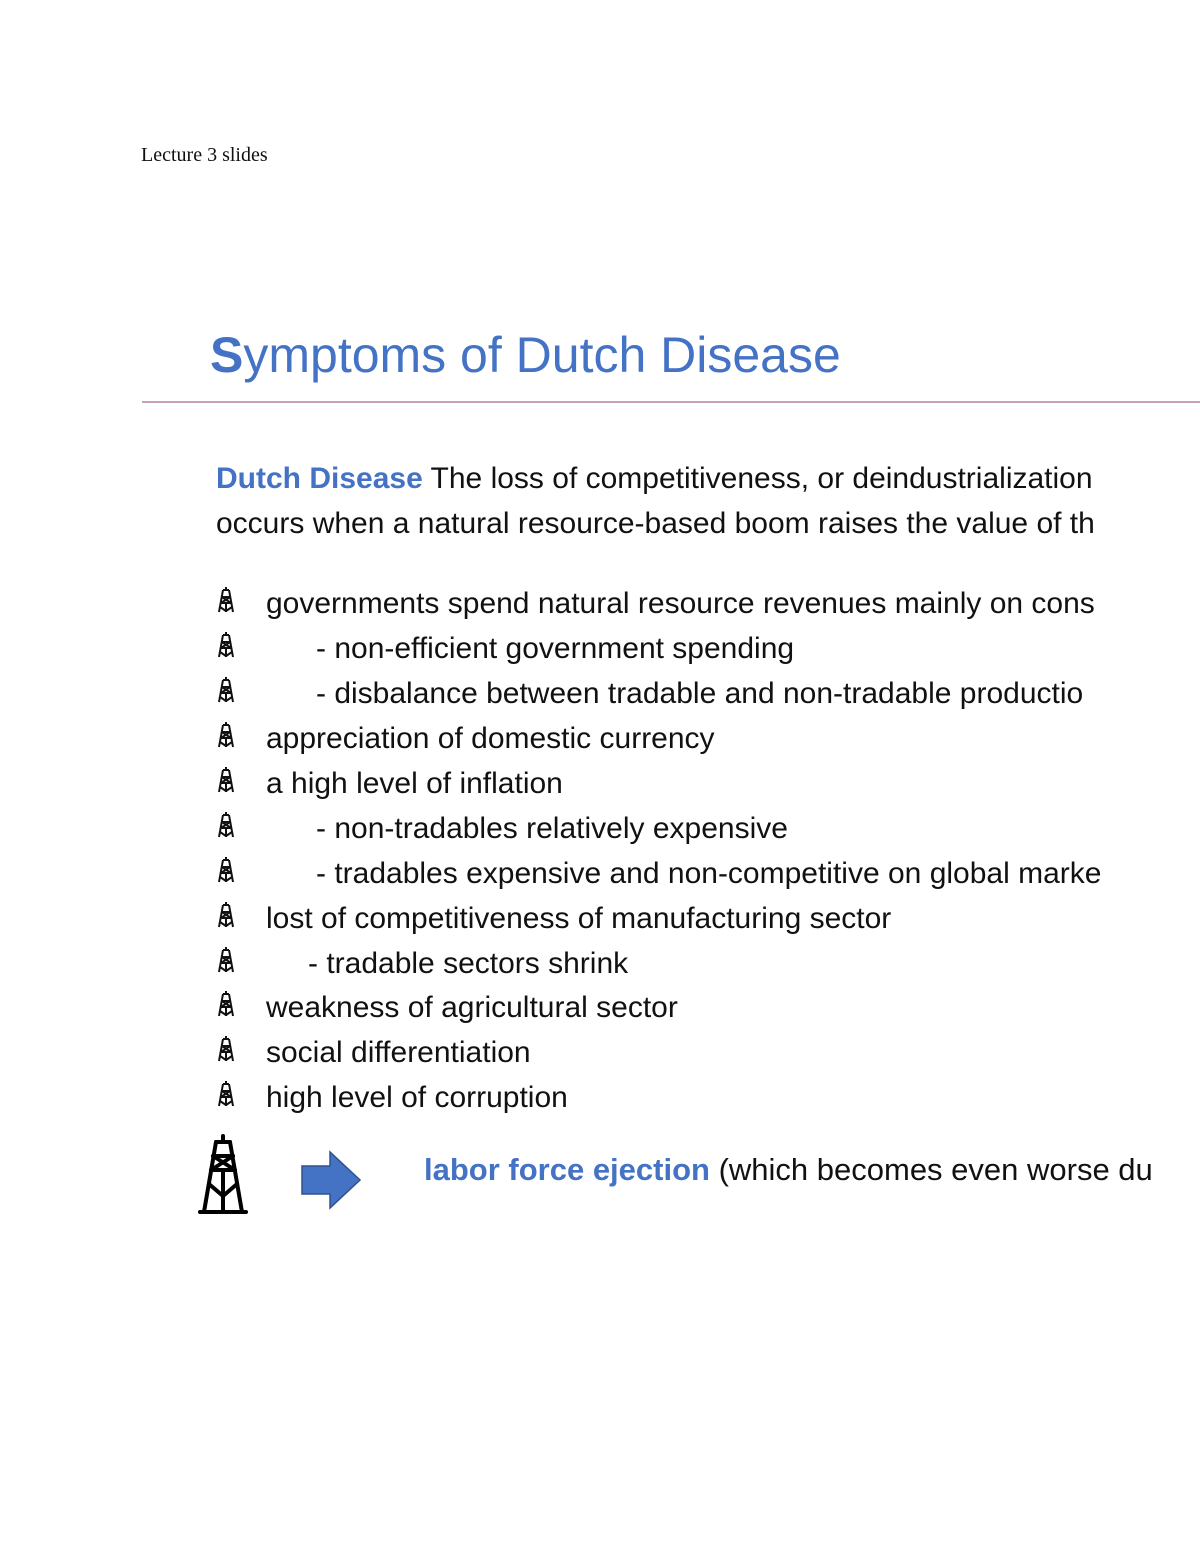 This screenshot has width=1200, height=1553. I want to click on list-item: social differentiation, so click(708, 1053).